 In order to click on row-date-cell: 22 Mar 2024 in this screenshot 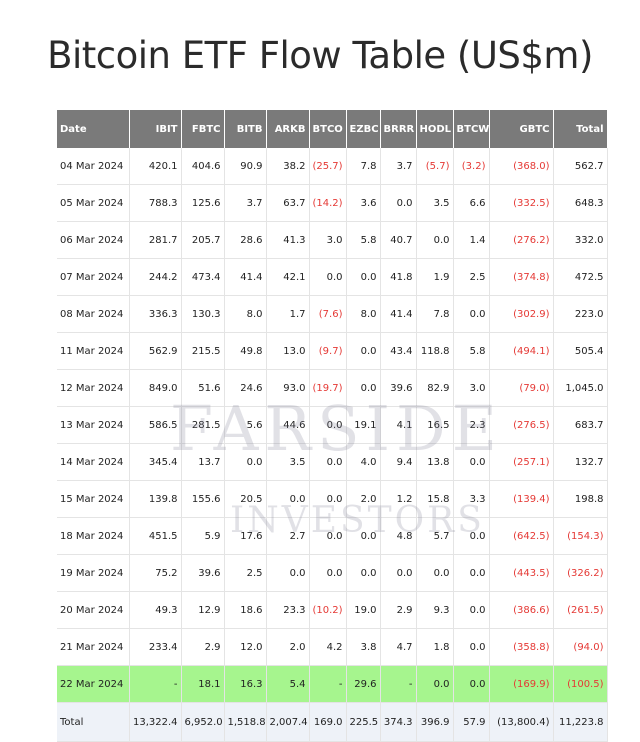, I will do `click(93, 684)`.